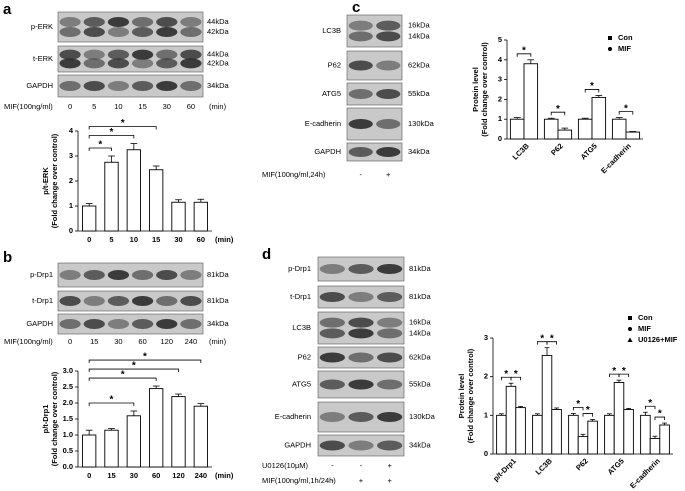 This screenshot has width=685, height=491. Describe the element at coordinates (166, 341) in the screenshot. I see `lane-label: 120` at that location.